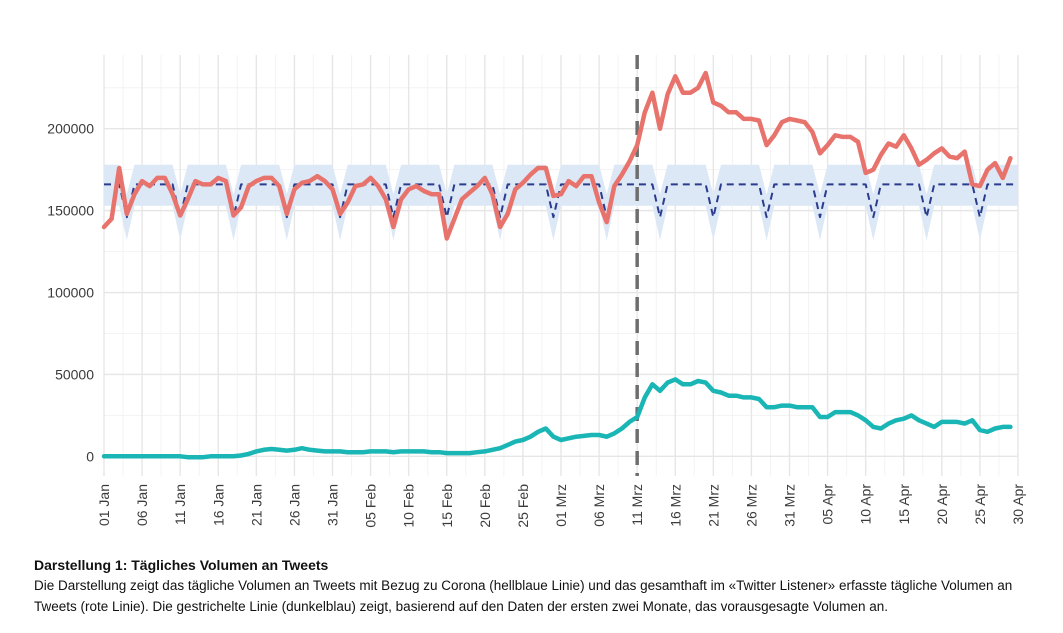  Describe the element at coordinates (294, 505) in the screenshot. I see `x-tick-label: 26 Jan` at that location.